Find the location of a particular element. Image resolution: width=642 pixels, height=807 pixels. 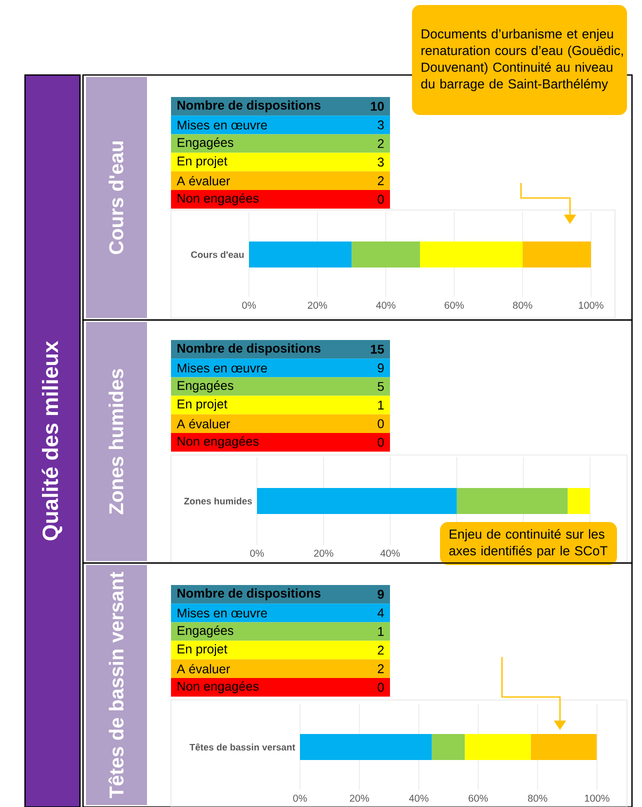

data-label: 9 is located at coordinates (381, 367).